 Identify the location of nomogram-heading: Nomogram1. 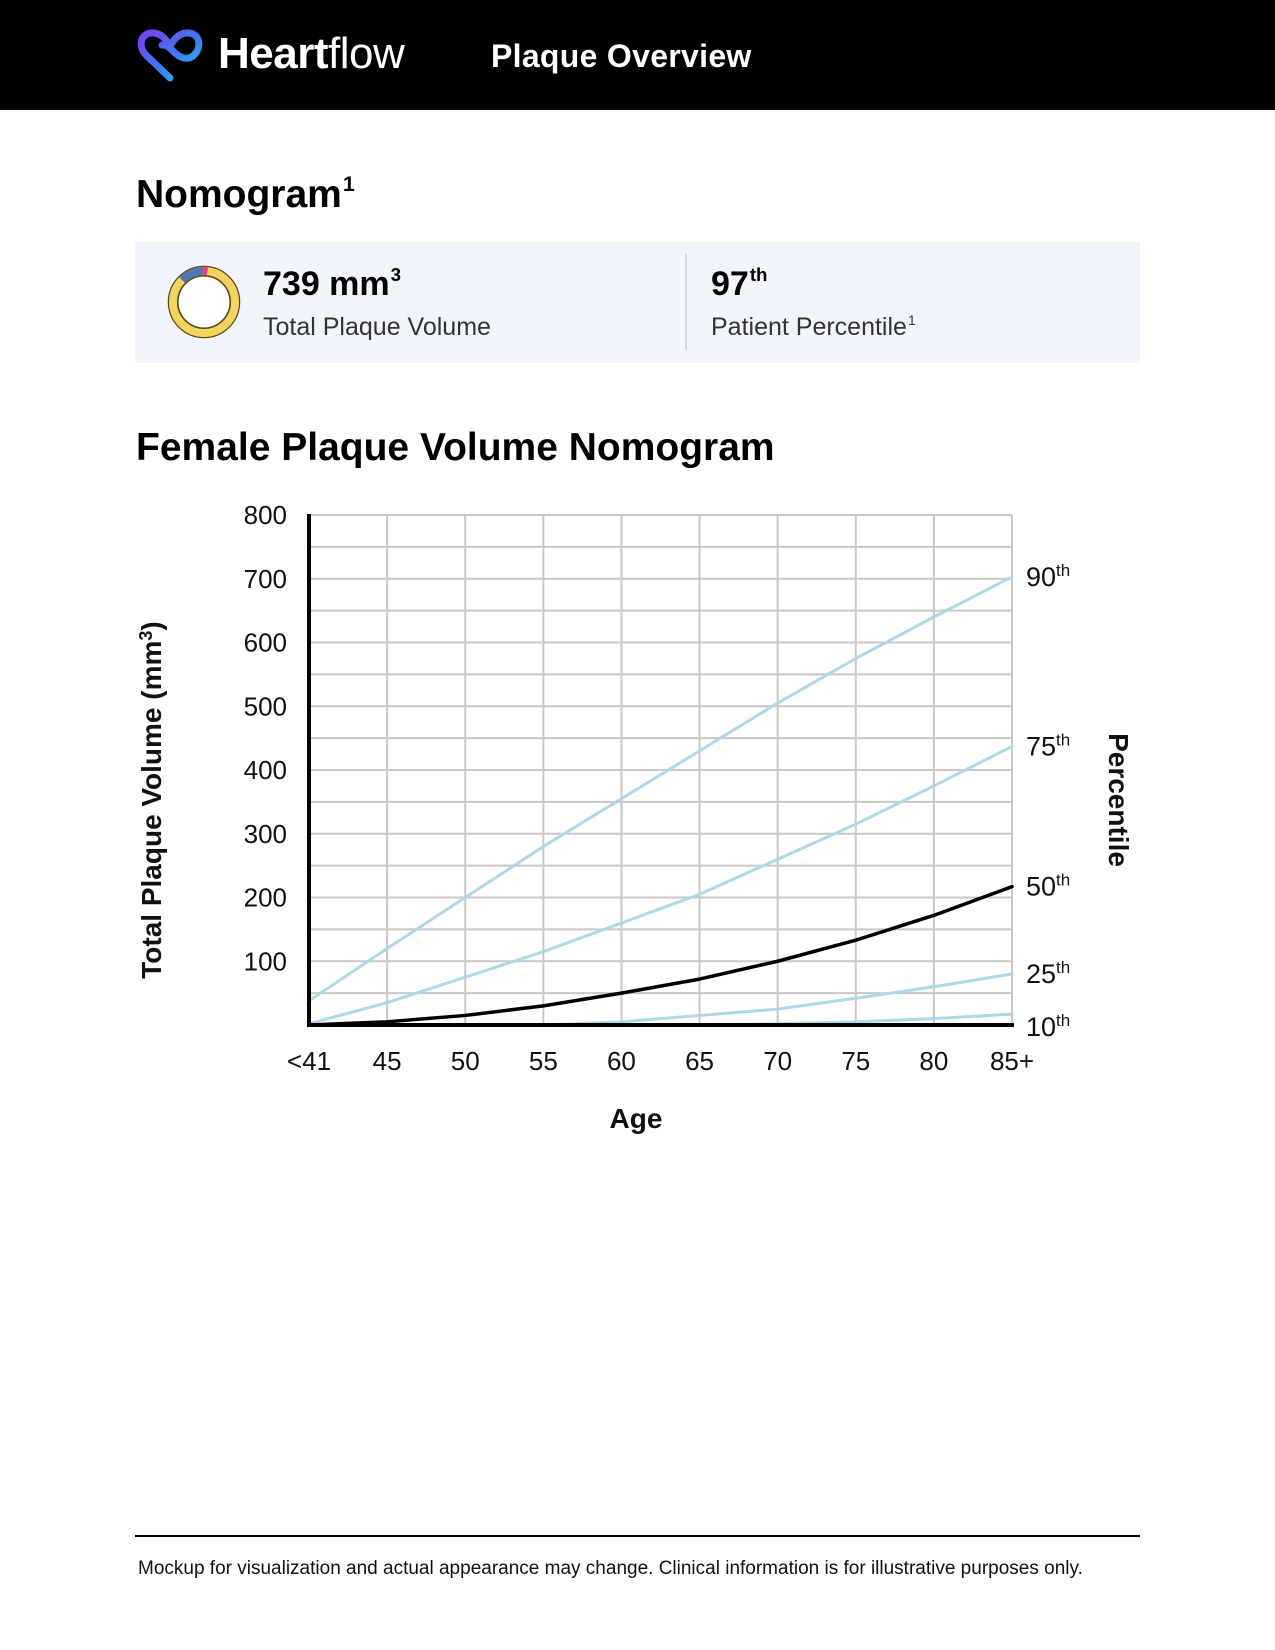
(245, 193).